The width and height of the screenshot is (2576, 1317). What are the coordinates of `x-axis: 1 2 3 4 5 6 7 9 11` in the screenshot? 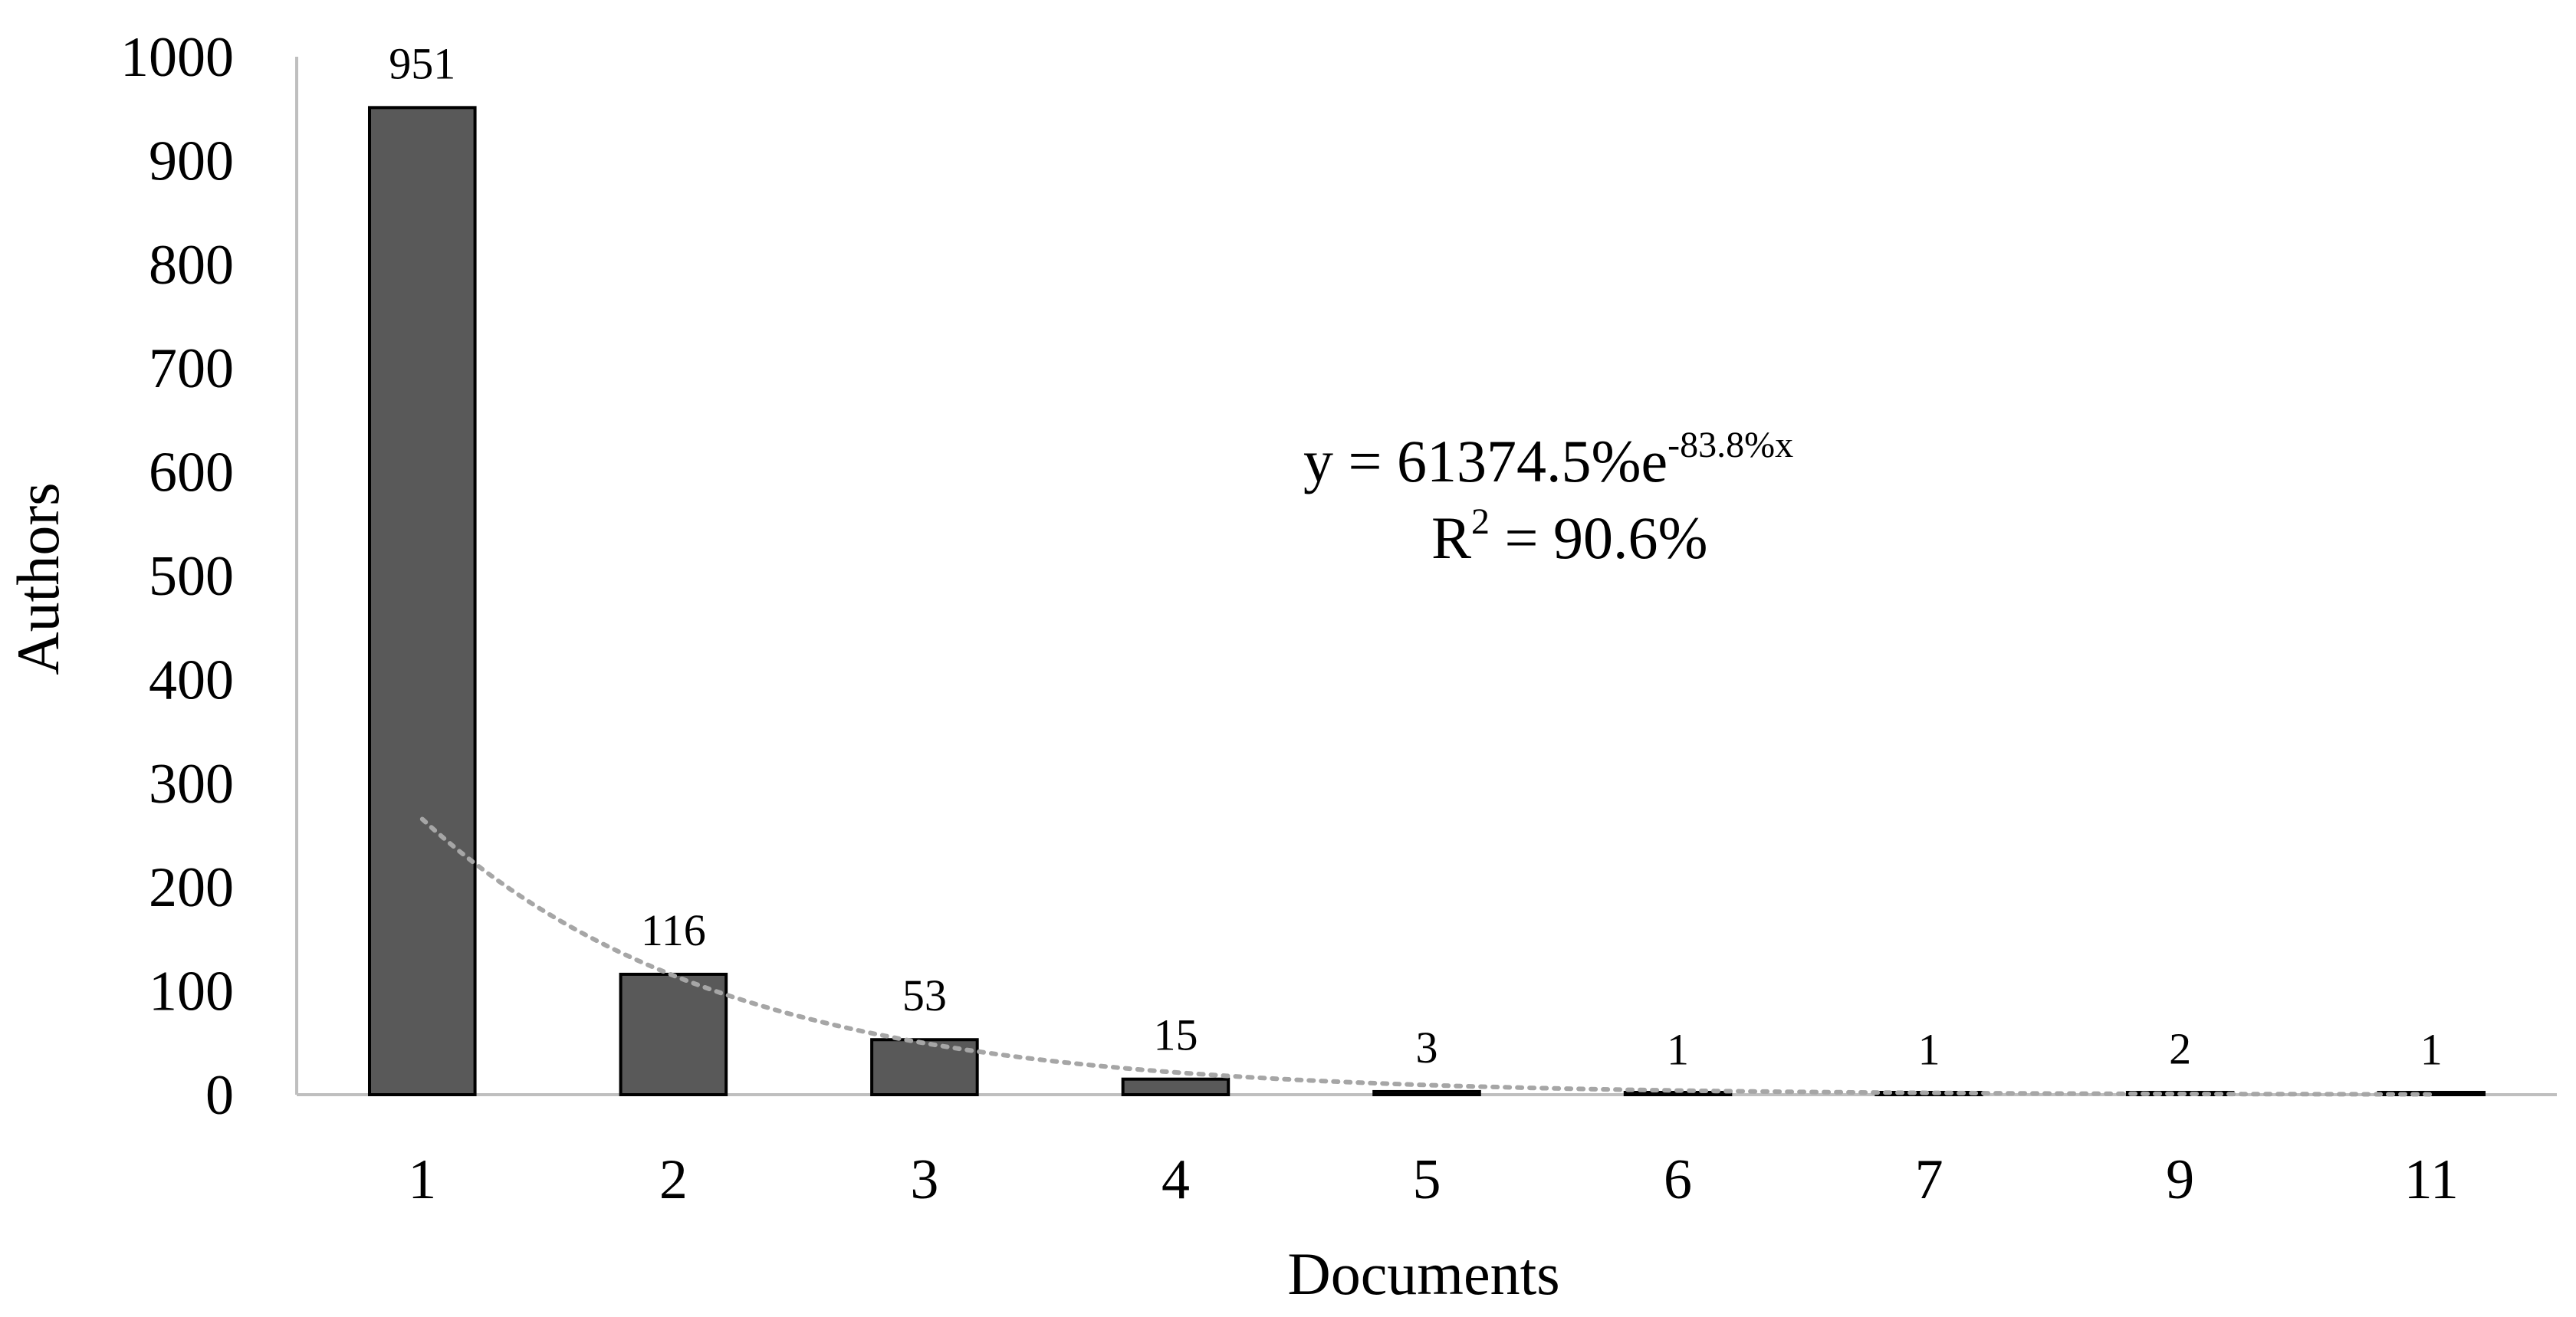 It's located at (1427, 1152).